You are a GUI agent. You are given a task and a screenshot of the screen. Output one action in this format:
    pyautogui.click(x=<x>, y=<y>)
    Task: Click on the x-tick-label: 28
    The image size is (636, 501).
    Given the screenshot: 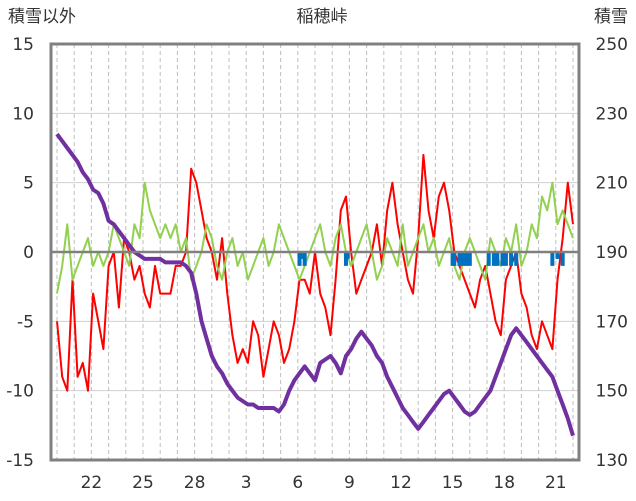 What is the action you would take?
    pyautogui.click(x=195, y=483)
    